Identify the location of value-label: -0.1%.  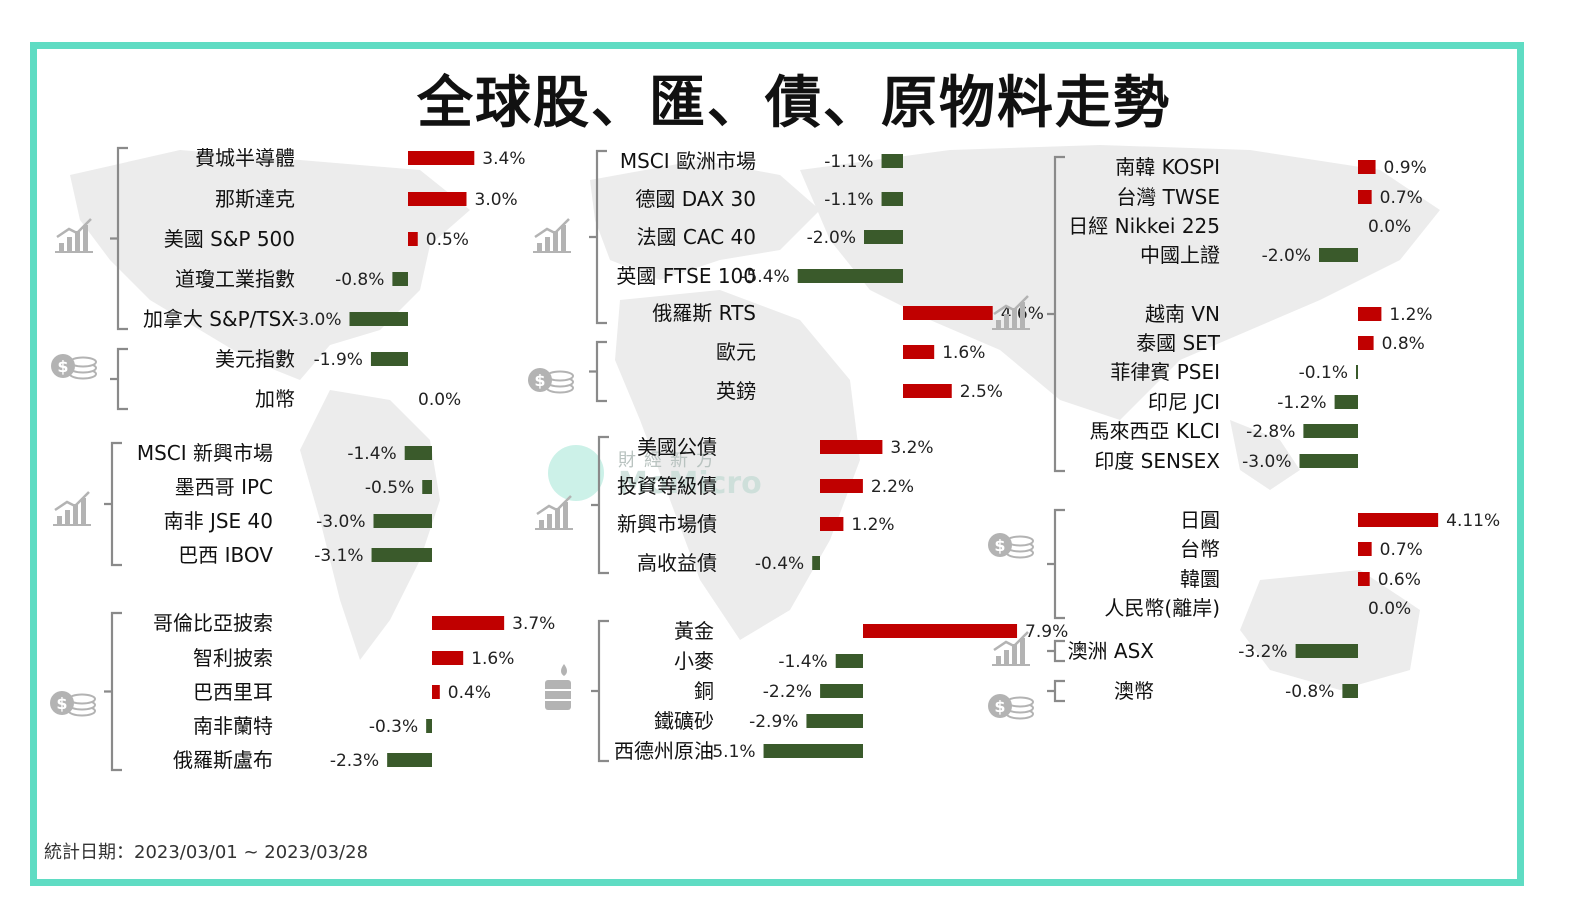
(1323, 373).